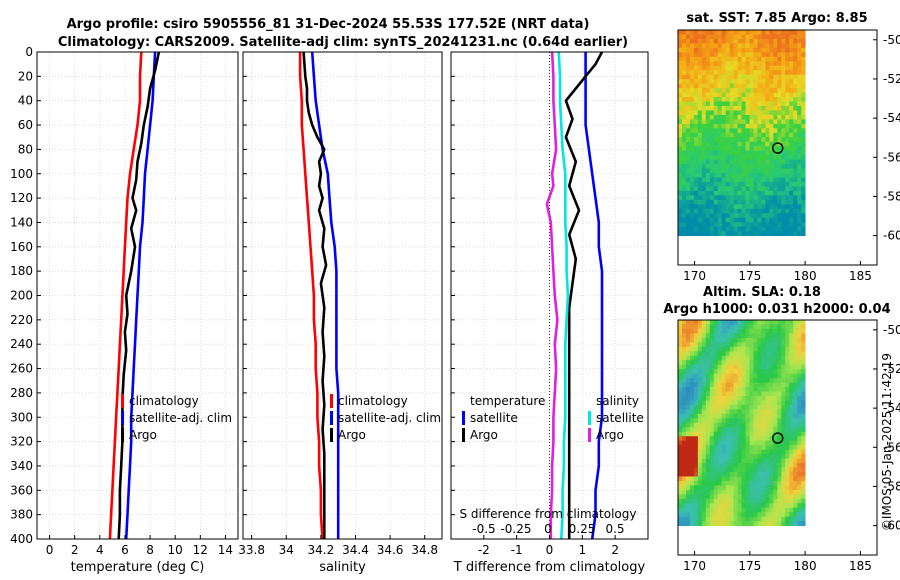 This screenshot has height=580, width=900. Describe the element at coordinates (617, 401) in the screenshot. I see `legend-title-salinity: salinity` at that location.